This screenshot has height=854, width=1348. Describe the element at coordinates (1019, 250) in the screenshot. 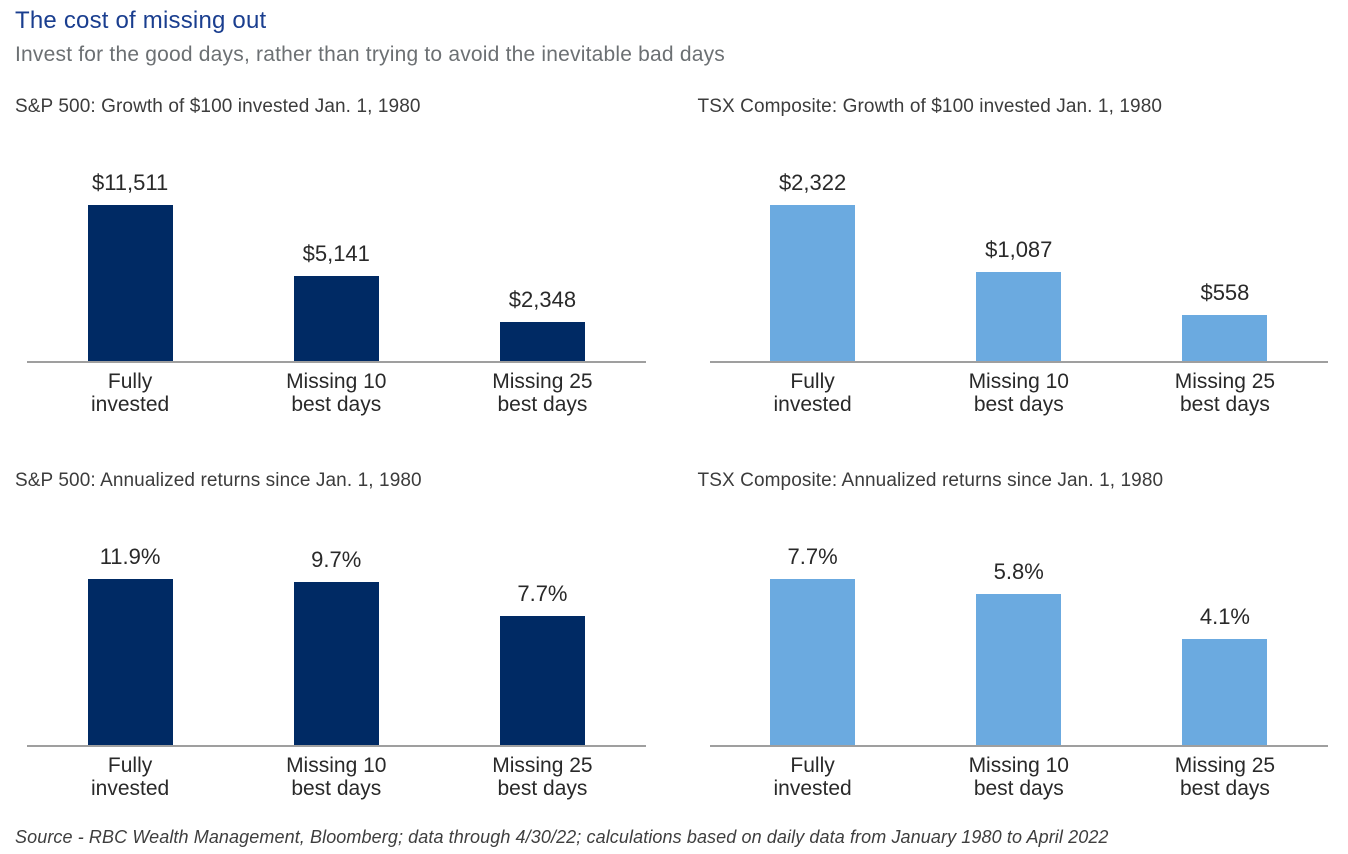

I see `value-label: $1,087` at that location.